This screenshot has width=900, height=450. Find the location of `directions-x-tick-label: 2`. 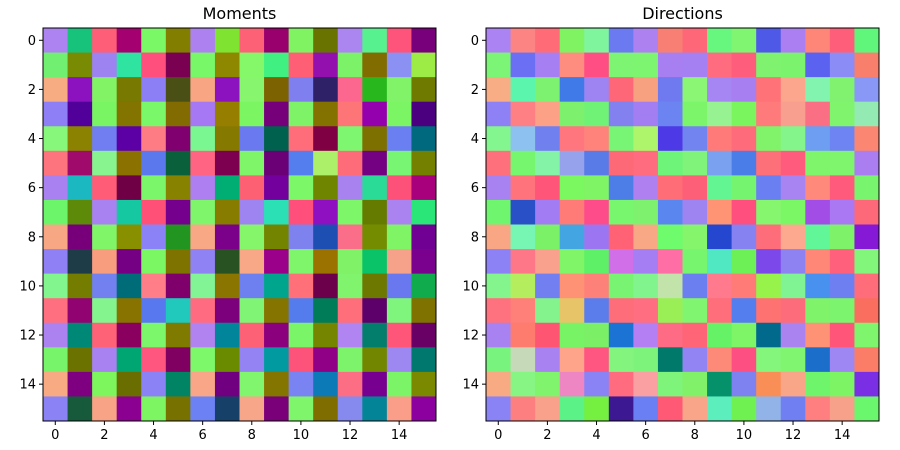

directions-x-tick-label: 2 is located at coordinates (547, 435).